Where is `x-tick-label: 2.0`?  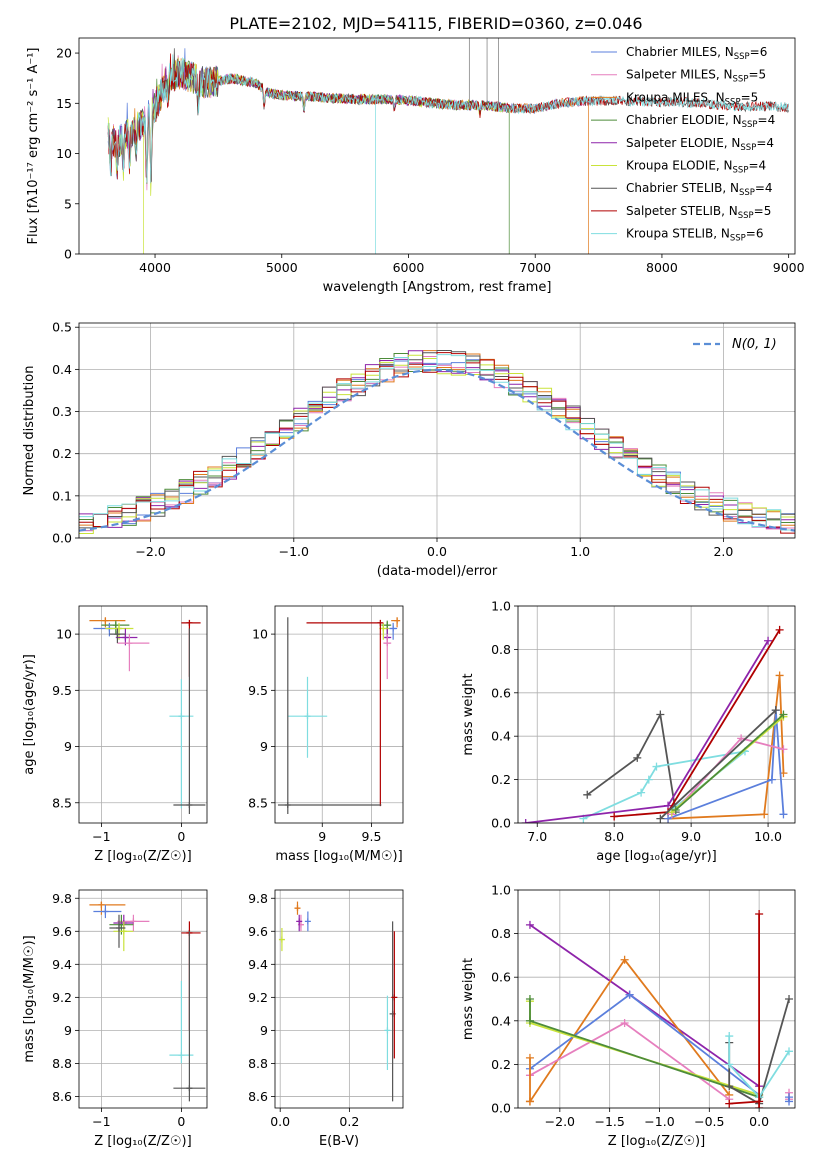 x-tick-label: 2.0 is located at coordinates (723, 551).